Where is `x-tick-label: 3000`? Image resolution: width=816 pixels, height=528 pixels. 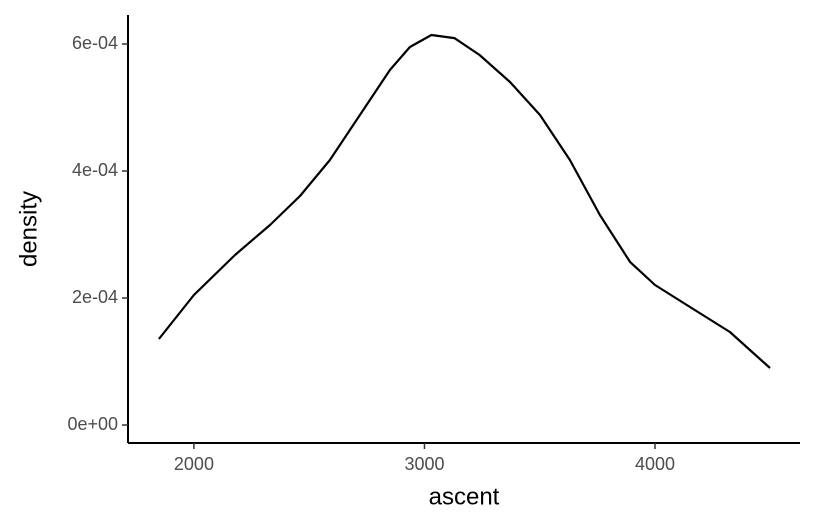 x-tick-label: 3000 is located at coordinates (424, 464).